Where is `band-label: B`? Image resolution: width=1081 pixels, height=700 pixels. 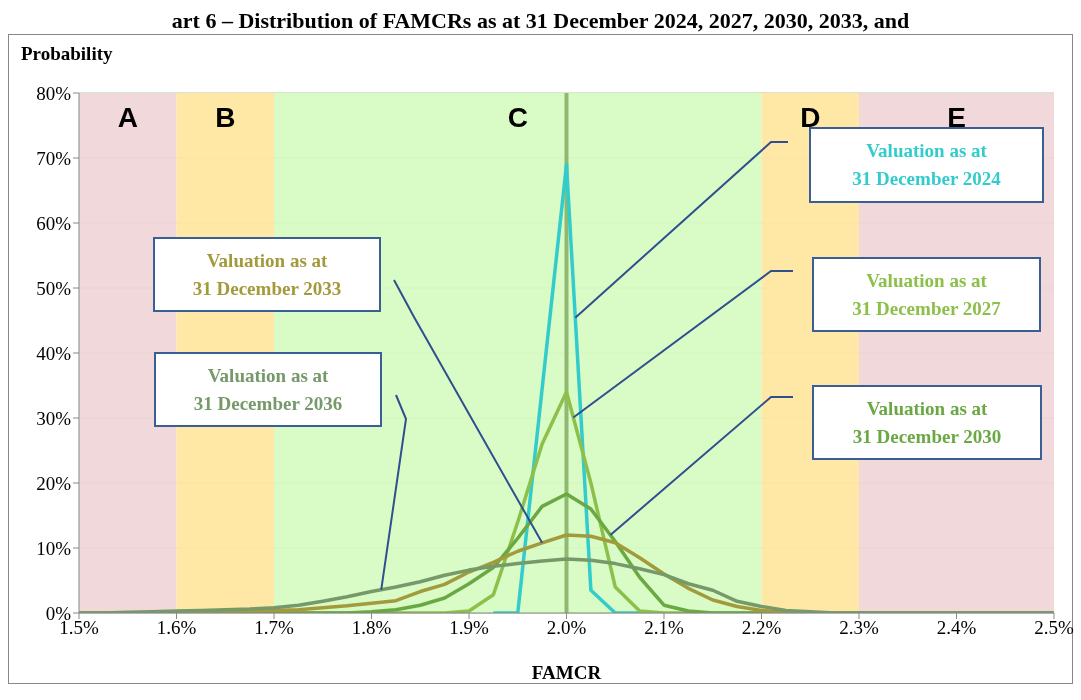 band-label: B is located at coordinates (225, 117).